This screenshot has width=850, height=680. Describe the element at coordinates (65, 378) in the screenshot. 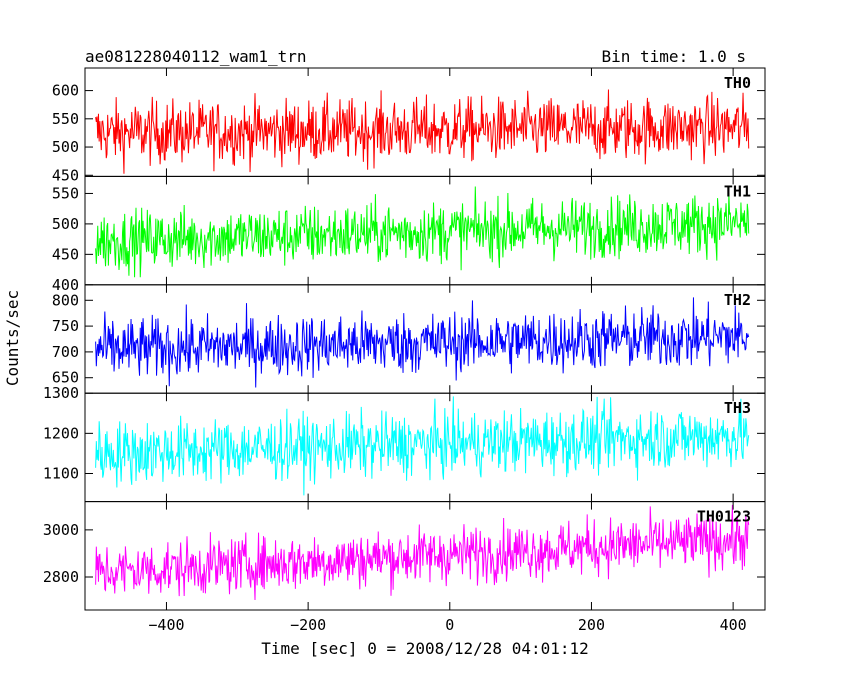

I see `y-tick-label: 650` at that location.